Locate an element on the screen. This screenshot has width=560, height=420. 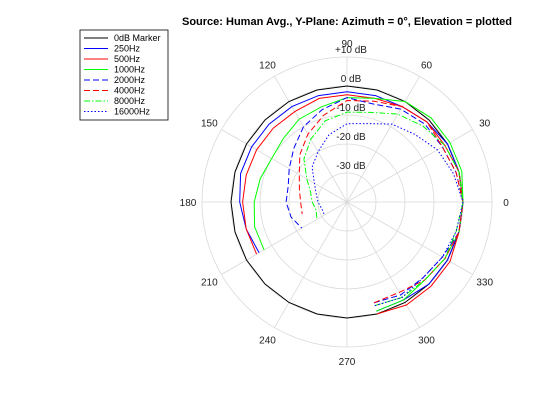
legend-label: 250Hz is located at coordinates (127, 49).